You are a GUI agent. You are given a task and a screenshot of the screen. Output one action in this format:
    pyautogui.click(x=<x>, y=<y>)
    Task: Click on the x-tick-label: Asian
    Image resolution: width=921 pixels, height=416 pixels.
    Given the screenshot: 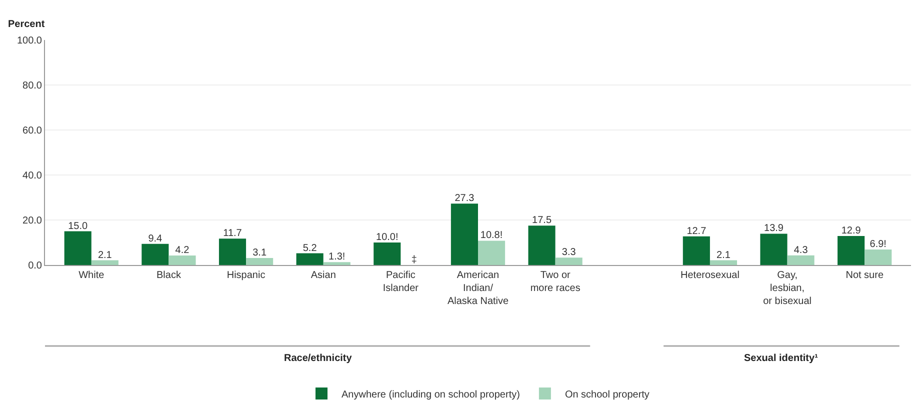 What is the action you would take?
    pyautogui.click(x=323, y=275)
    